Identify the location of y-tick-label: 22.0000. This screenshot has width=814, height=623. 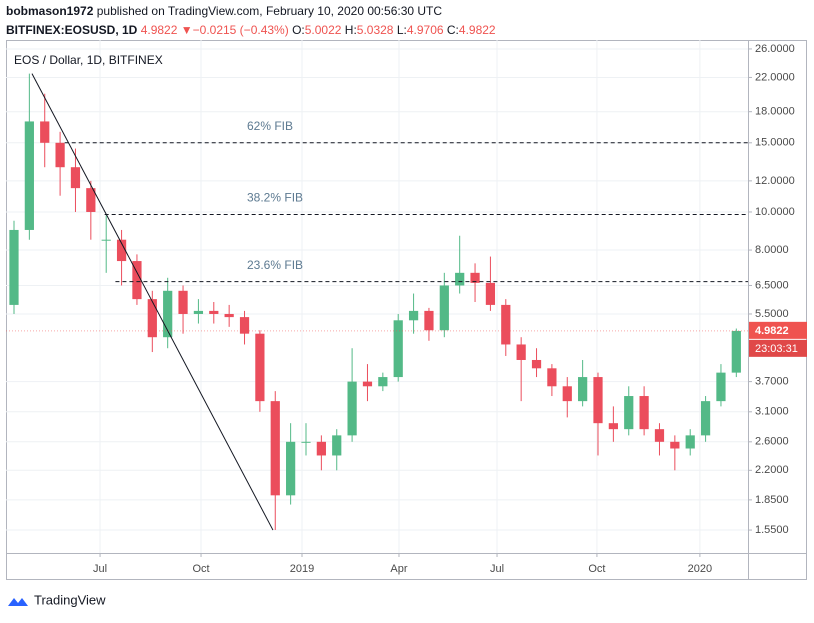
(775, 77).